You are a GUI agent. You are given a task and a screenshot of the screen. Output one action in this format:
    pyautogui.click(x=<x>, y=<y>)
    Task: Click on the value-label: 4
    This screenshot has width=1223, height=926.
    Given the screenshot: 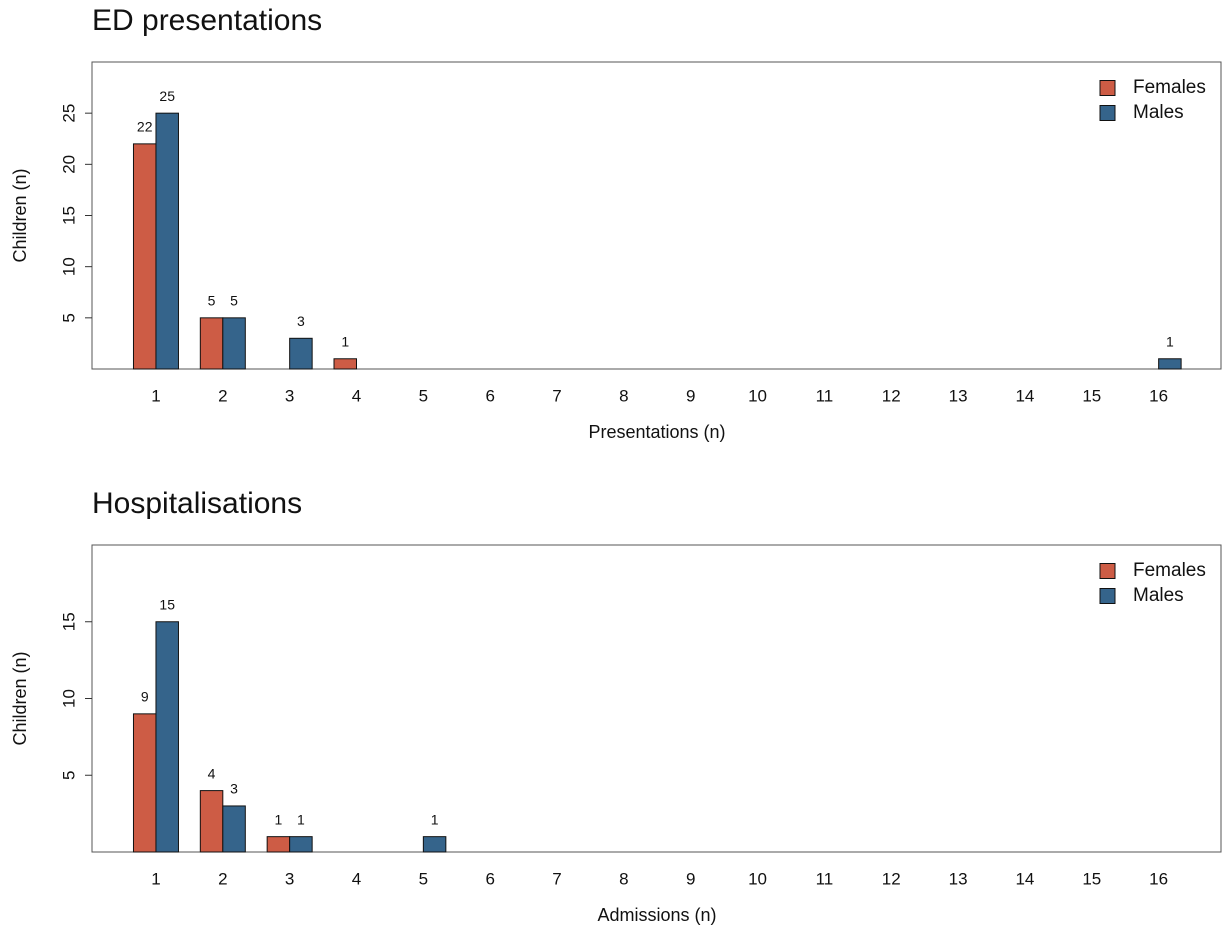 What is the action you would take?
    pyautogui.click(x=212, y=773)
    